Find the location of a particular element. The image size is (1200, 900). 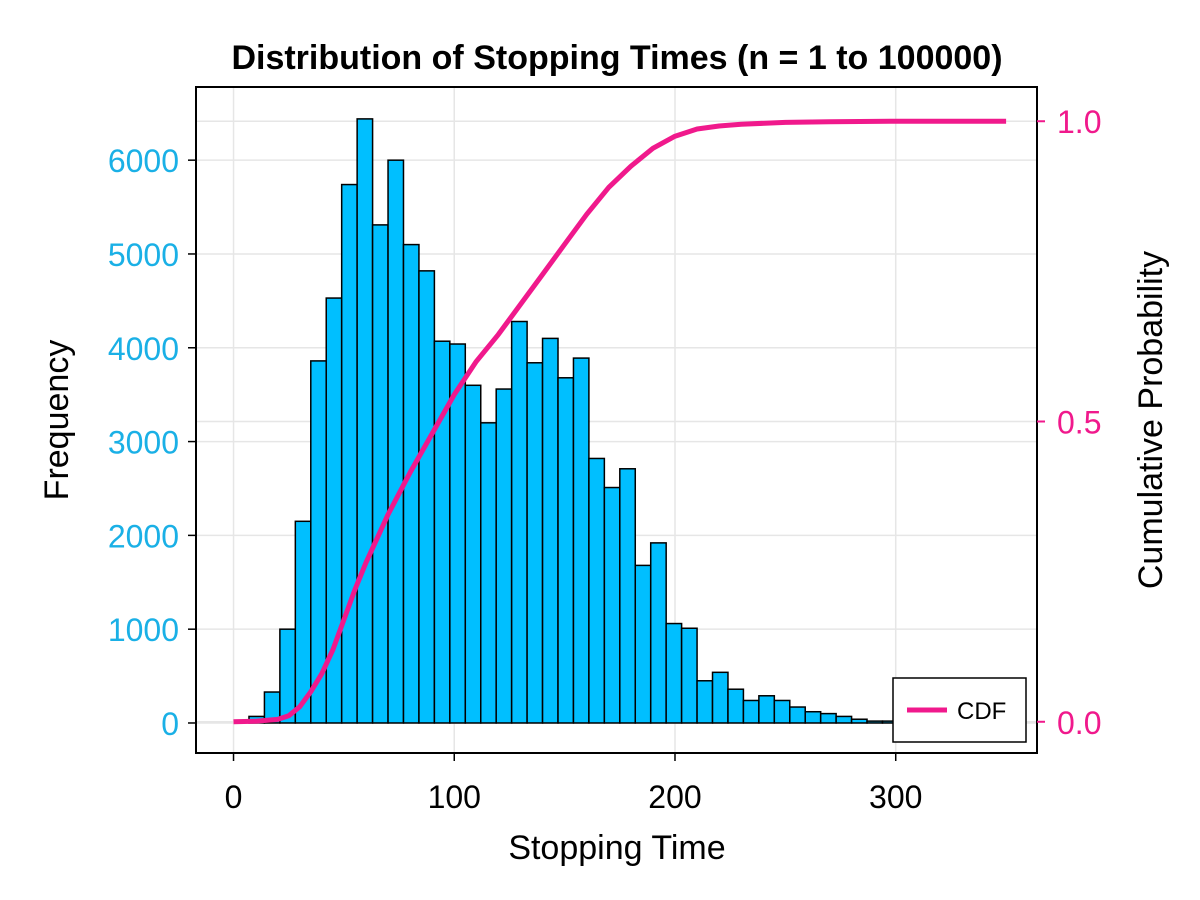

right-y-axis-label: Cumulative Probability is located at coordinates (1151, 420).